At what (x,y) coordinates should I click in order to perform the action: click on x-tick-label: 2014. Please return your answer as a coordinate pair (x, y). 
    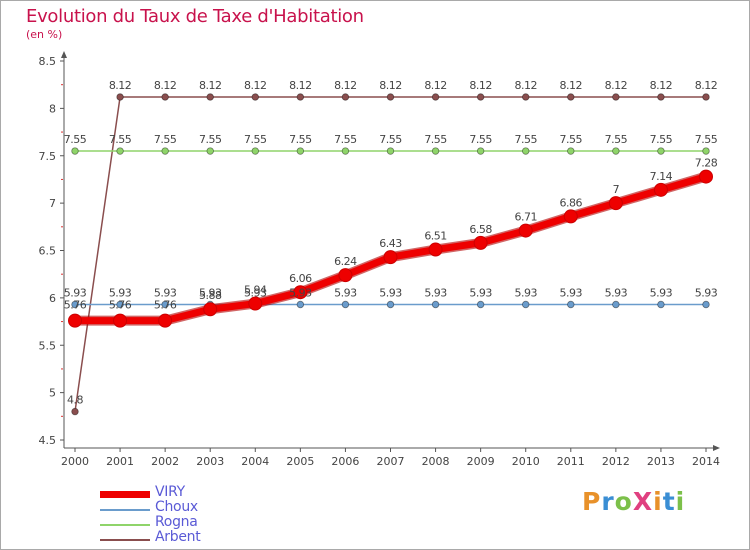
    Looking at the image, I should click on (706, 461).